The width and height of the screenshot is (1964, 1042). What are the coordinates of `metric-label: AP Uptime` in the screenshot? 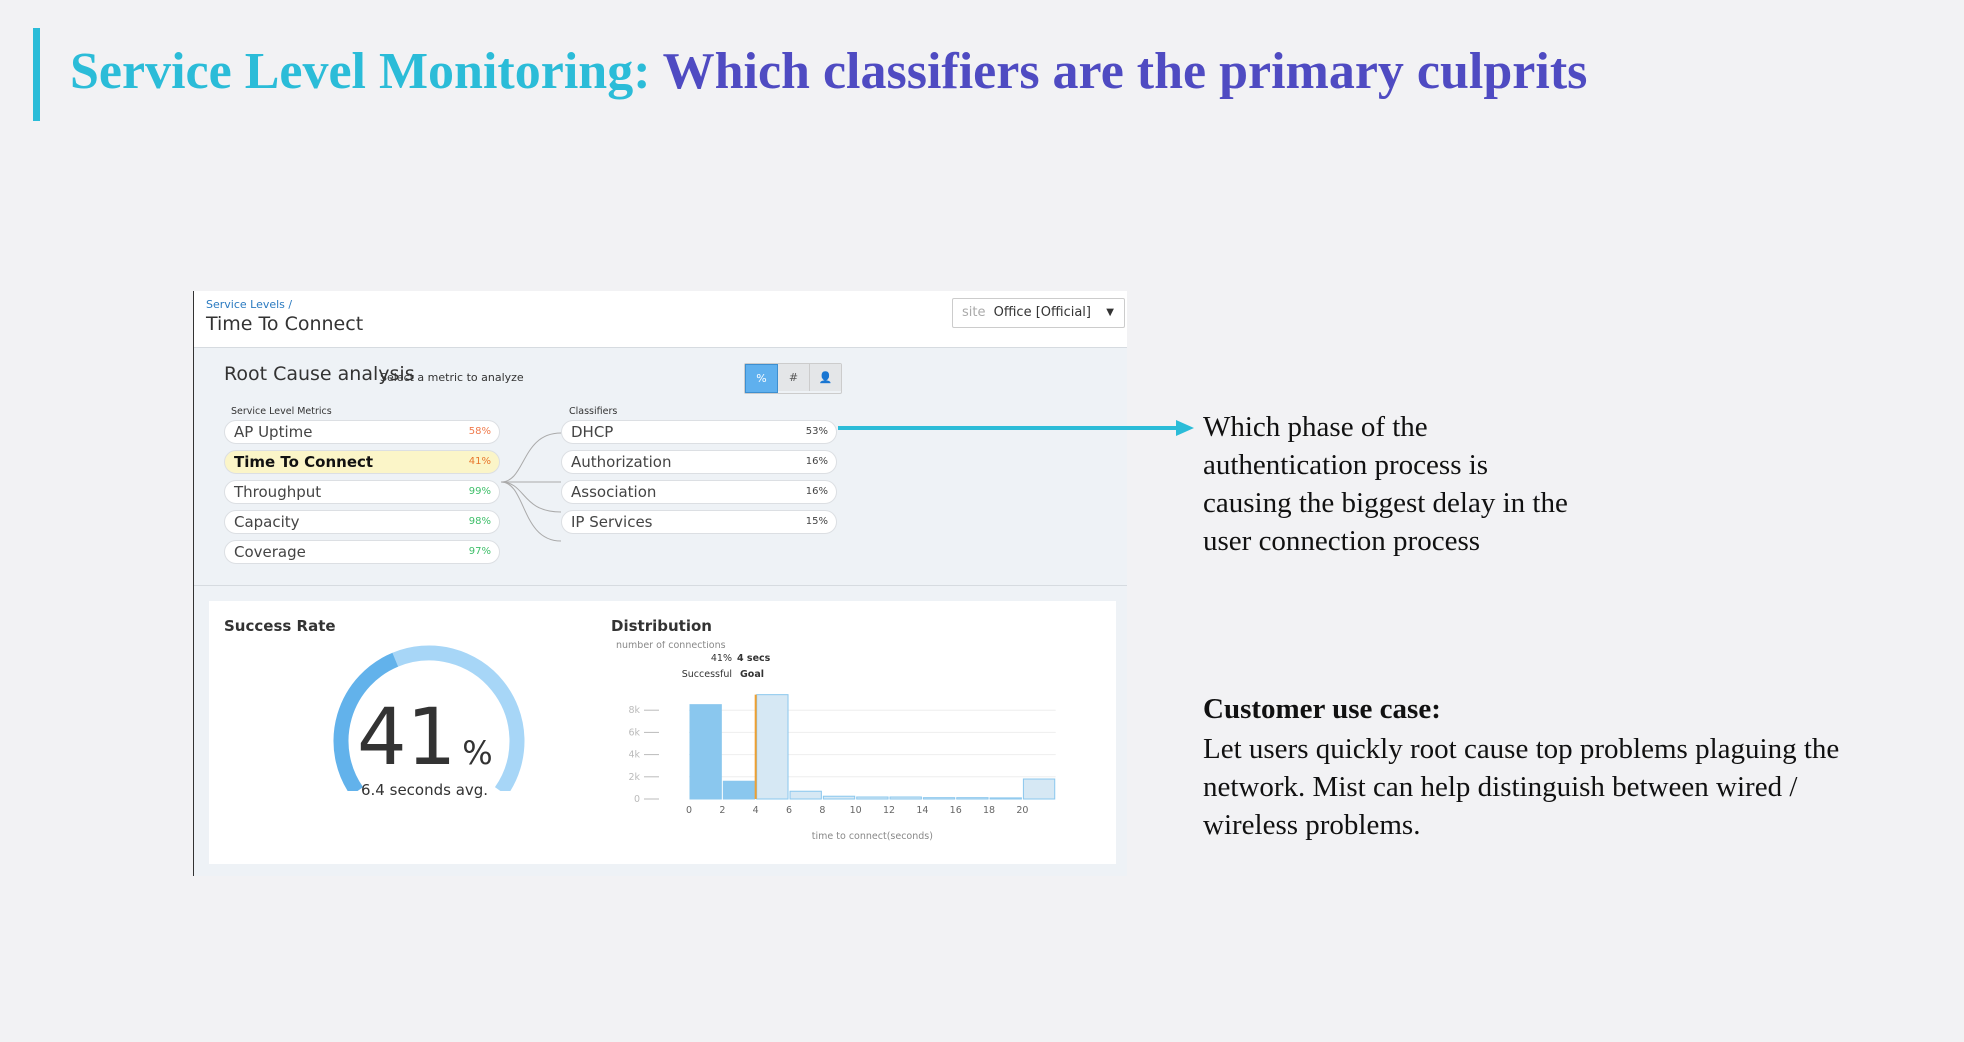 It's located at (273, 432).